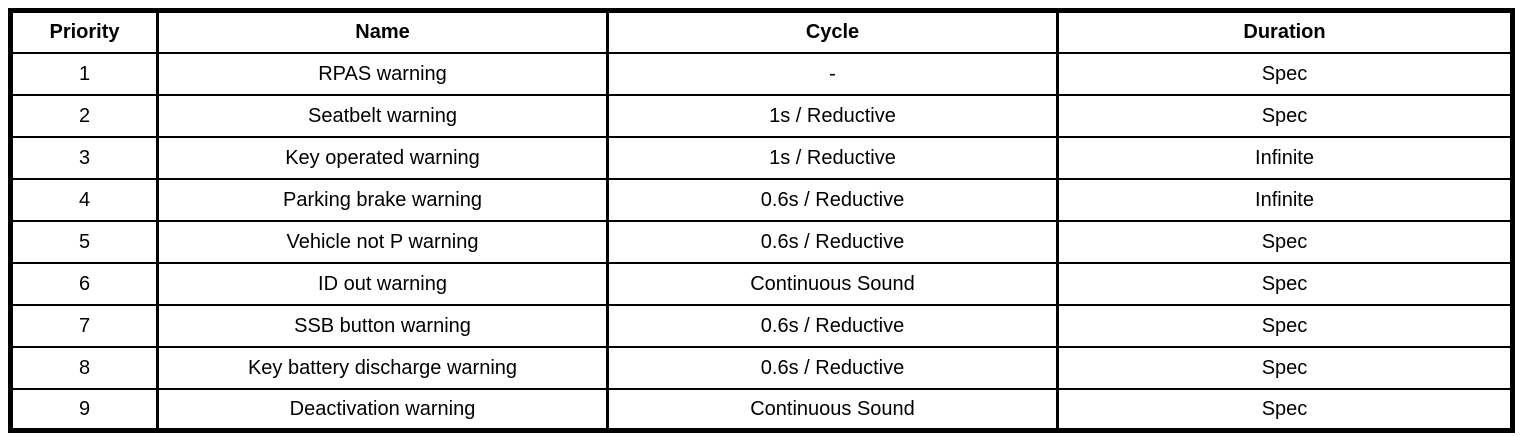 The height and width of the screenshot is (436, 1520). I want to click on table-row: 2 Seatbelt warning 1s / Reductive Spec, so click(761, 115).